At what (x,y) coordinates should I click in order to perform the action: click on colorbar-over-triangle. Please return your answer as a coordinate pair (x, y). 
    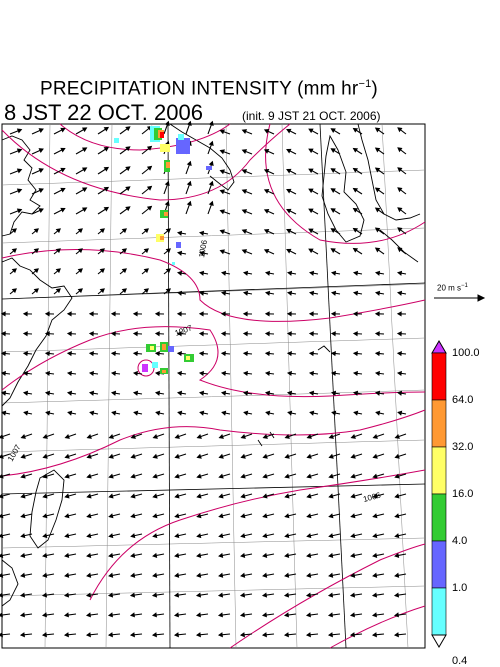
    Looking at the image, I should click on (439, 347).